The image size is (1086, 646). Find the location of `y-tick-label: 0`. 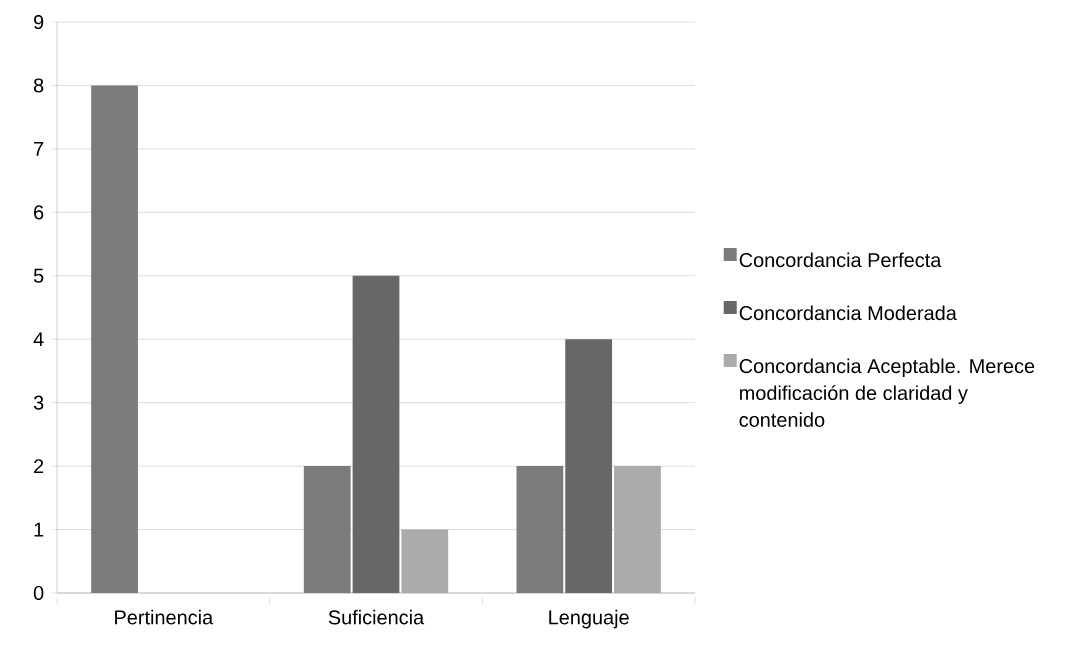

y-tick-label: 0 is located at coordinates (38, 593).